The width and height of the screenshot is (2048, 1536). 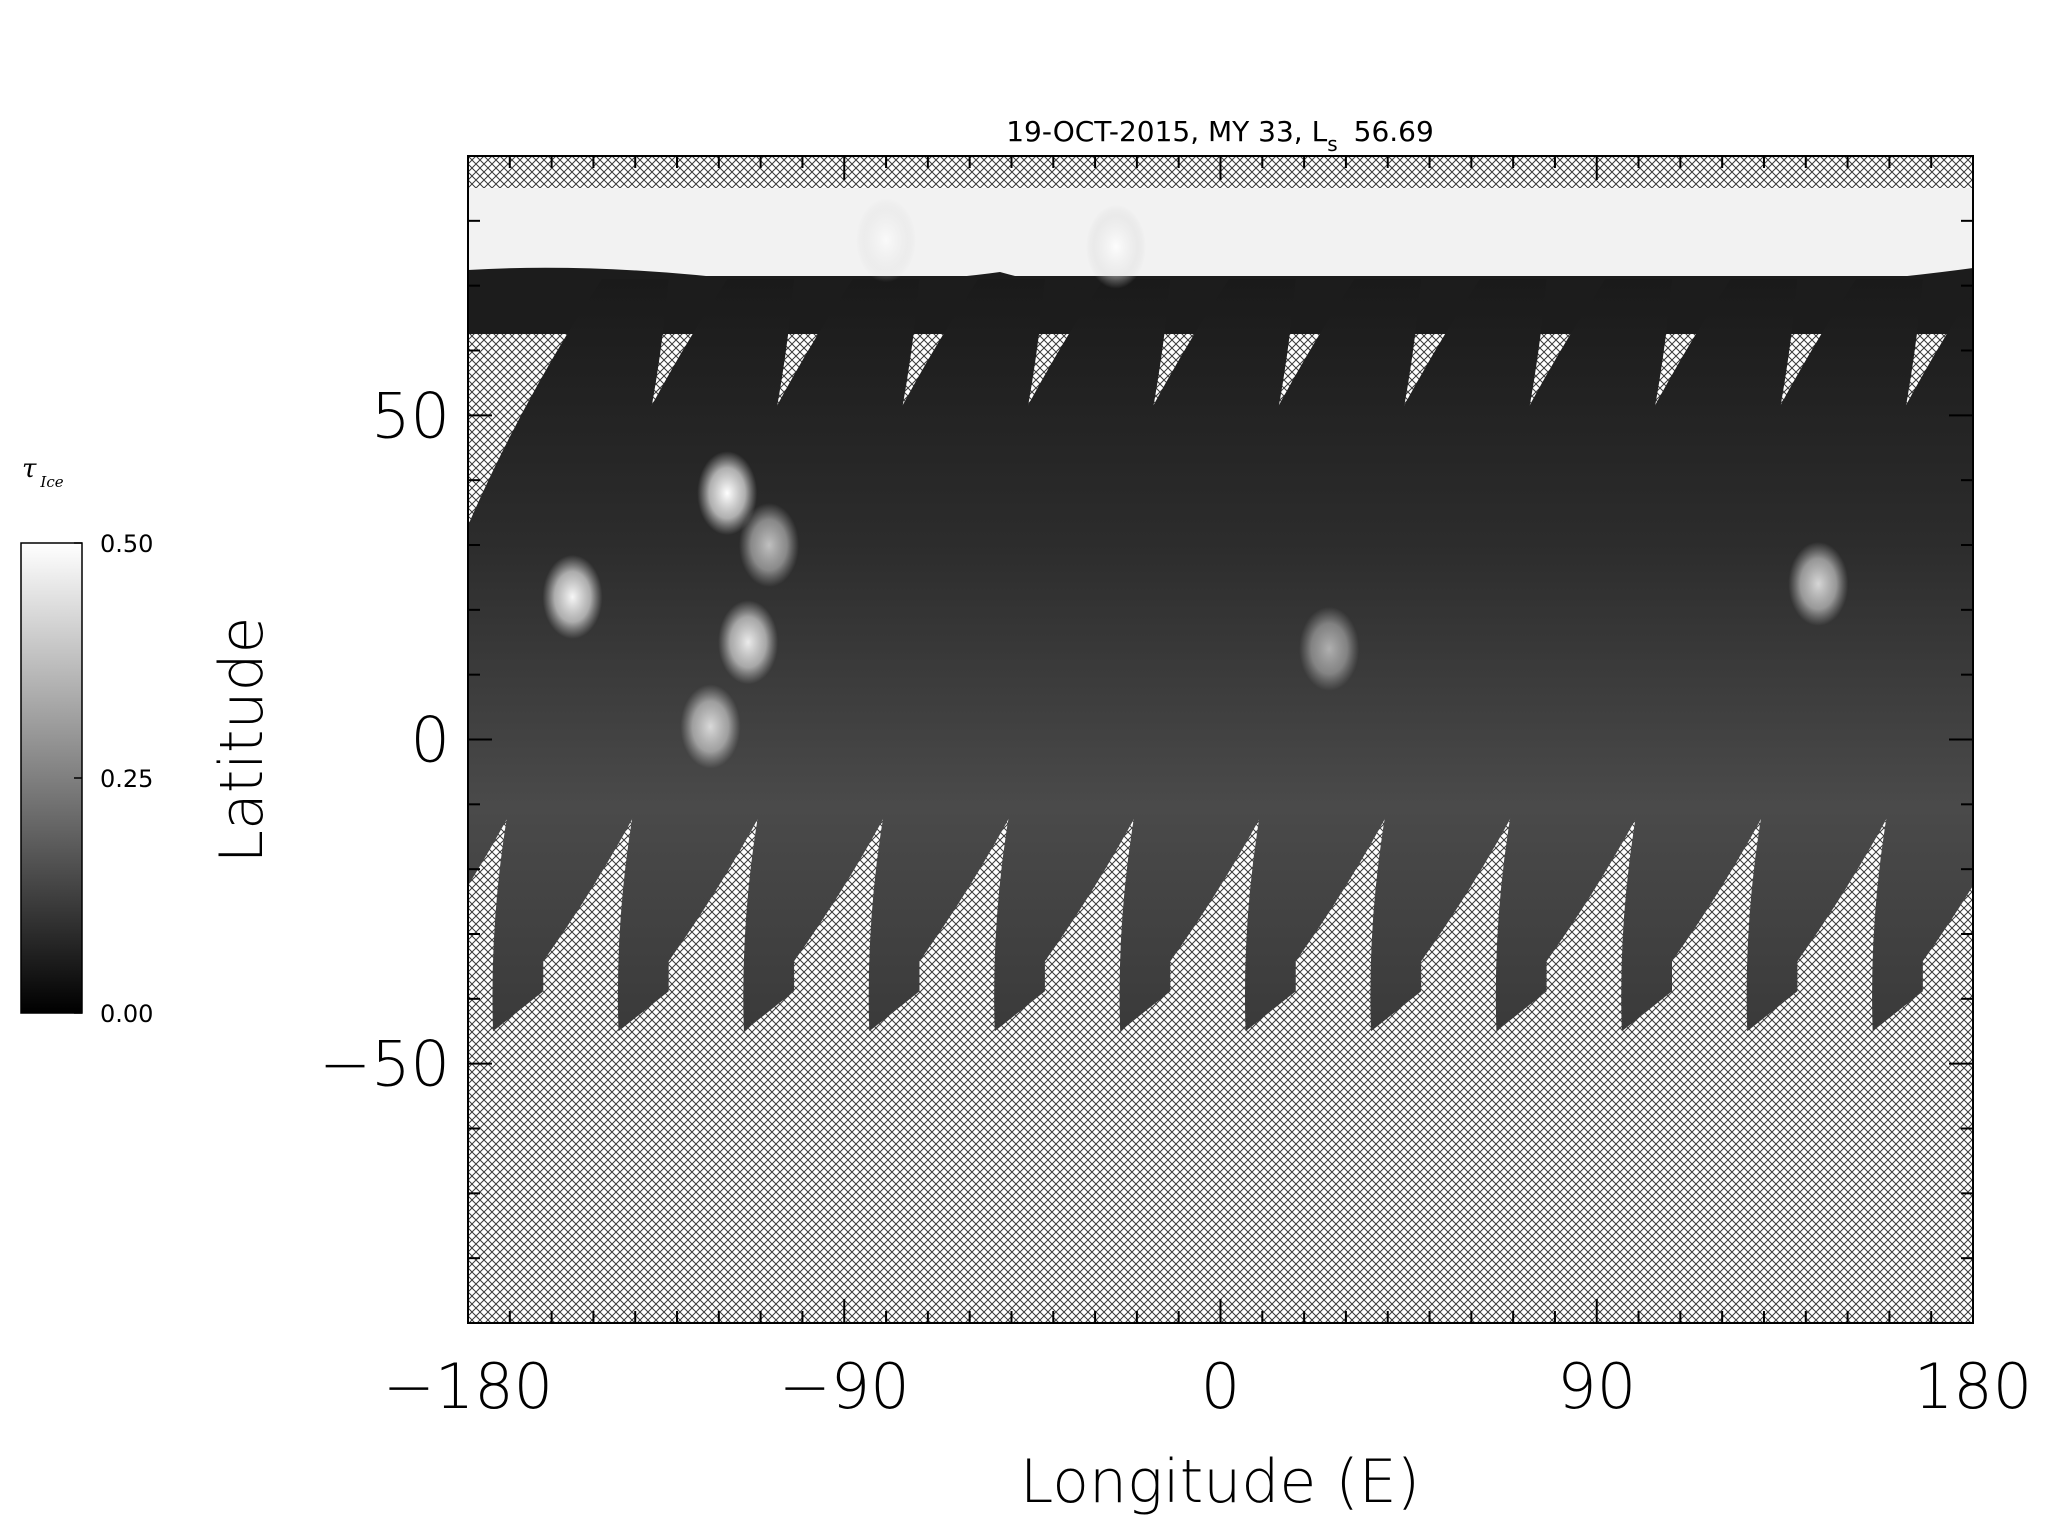 I want to click on x-tick-label: 180, so click(x=1973, y=1386).